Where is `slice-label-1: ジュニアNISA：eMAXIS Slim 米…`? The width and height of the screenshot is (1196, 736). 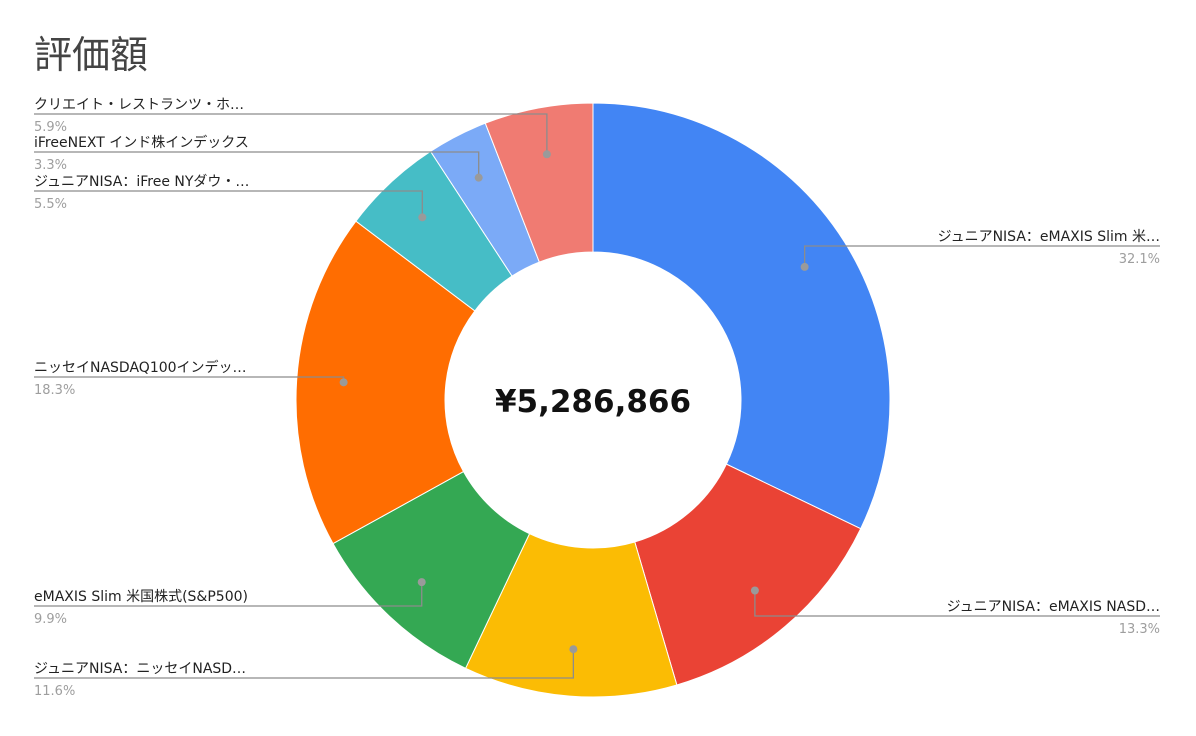
slice-label-1: ジュニアNISA：eMAXIS Slim 米… is located at coordinates (1049, 237).